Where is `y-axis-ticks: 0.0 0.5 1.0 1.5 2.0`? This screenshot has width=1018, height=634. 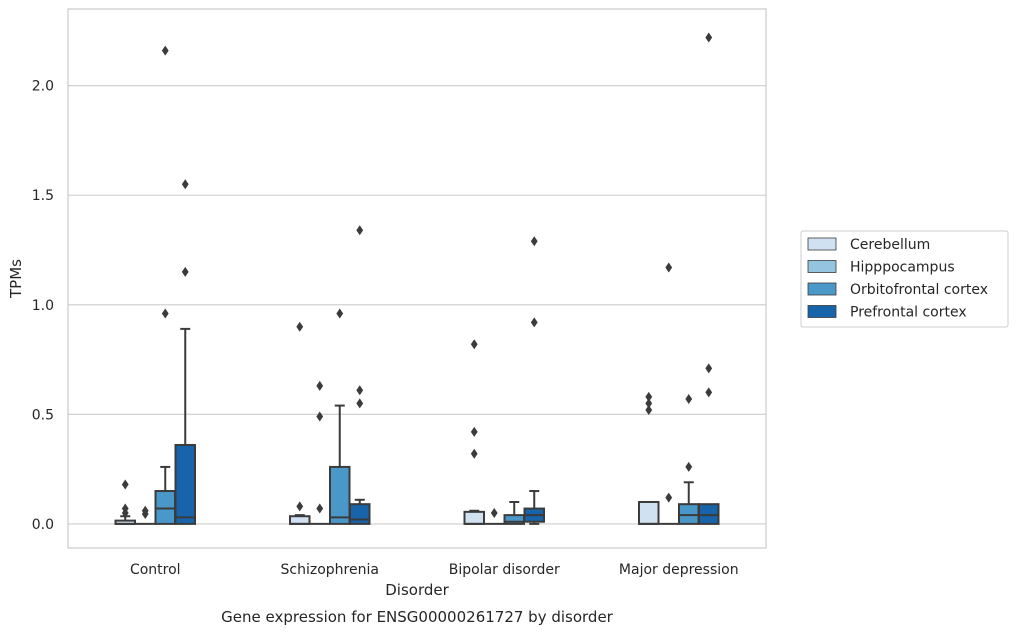
y-axis-ticks: 0.0 0.5 1.0 1.5 2.0 is located at coordinates (43, 306).